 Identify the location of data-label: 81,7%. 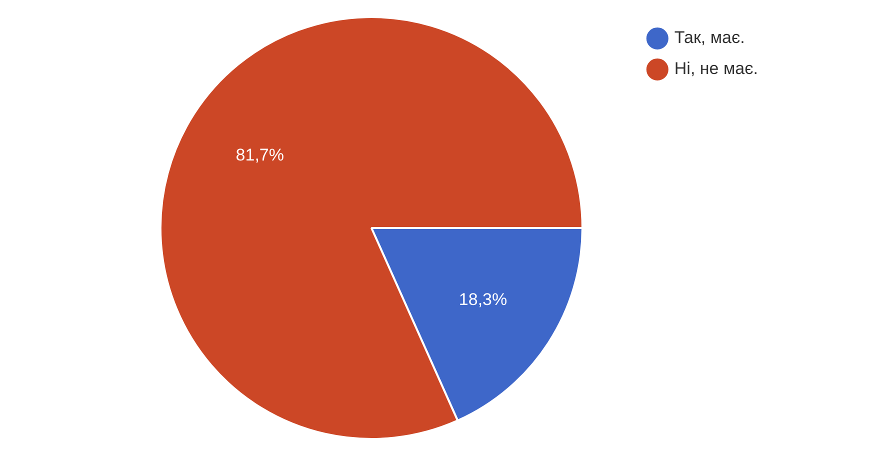
(260, 154).